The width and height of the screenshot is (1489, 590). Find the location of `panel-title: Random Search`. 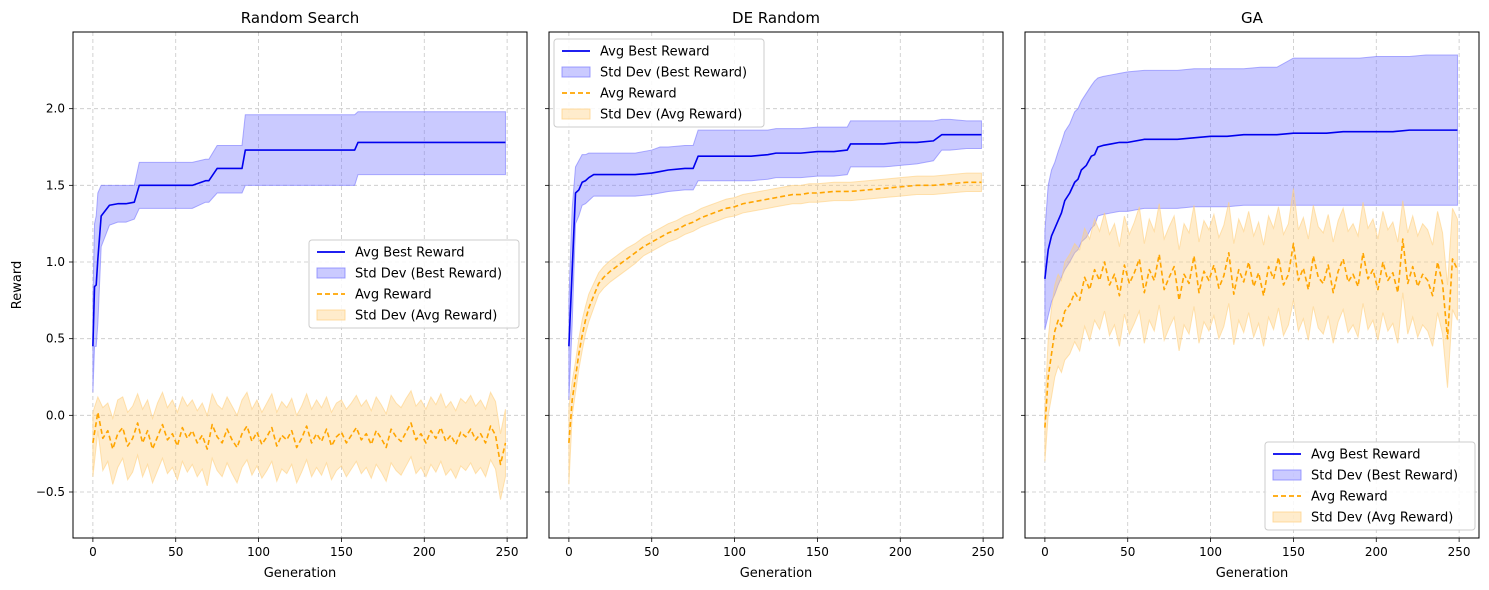

panel-title: Random Search is located at coordinates (300, 18).